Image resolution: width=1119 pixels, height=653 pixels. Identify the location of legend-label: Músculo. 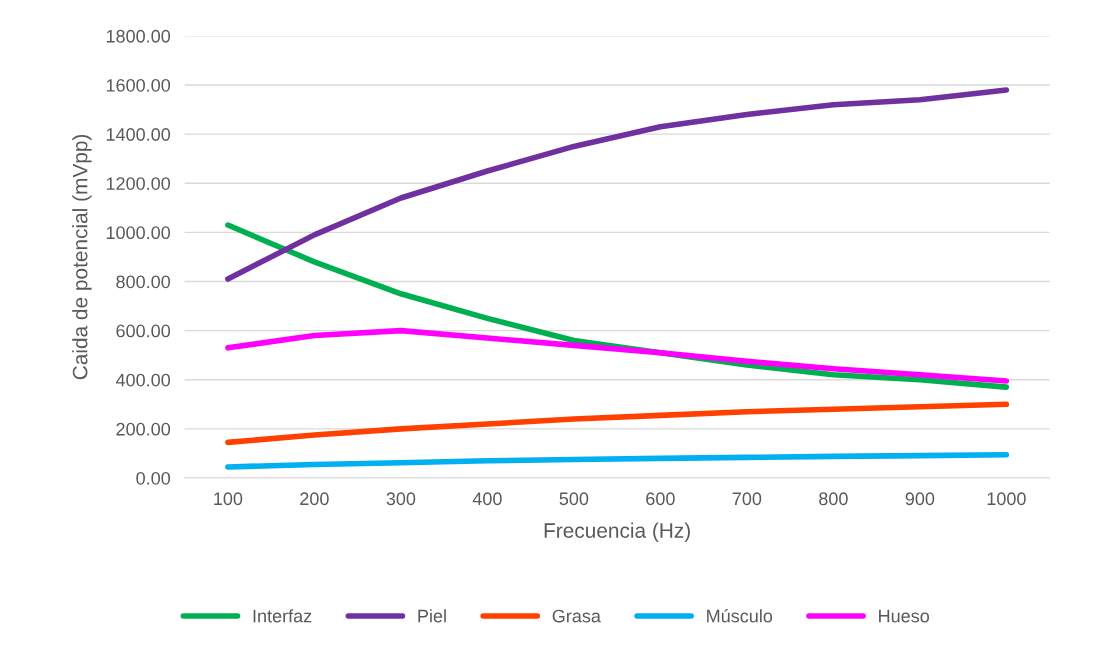
(740, 615).